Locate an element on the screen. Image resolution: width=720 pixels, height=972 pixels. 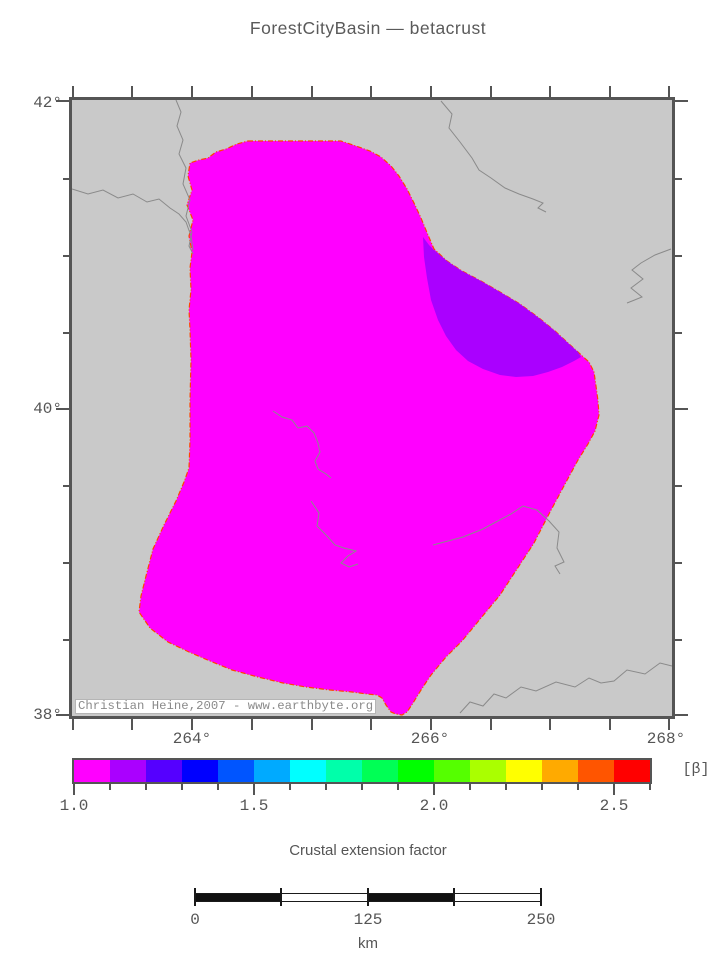
colorbar-caption: Crustal extension factor is located at coordinates (368, 850).